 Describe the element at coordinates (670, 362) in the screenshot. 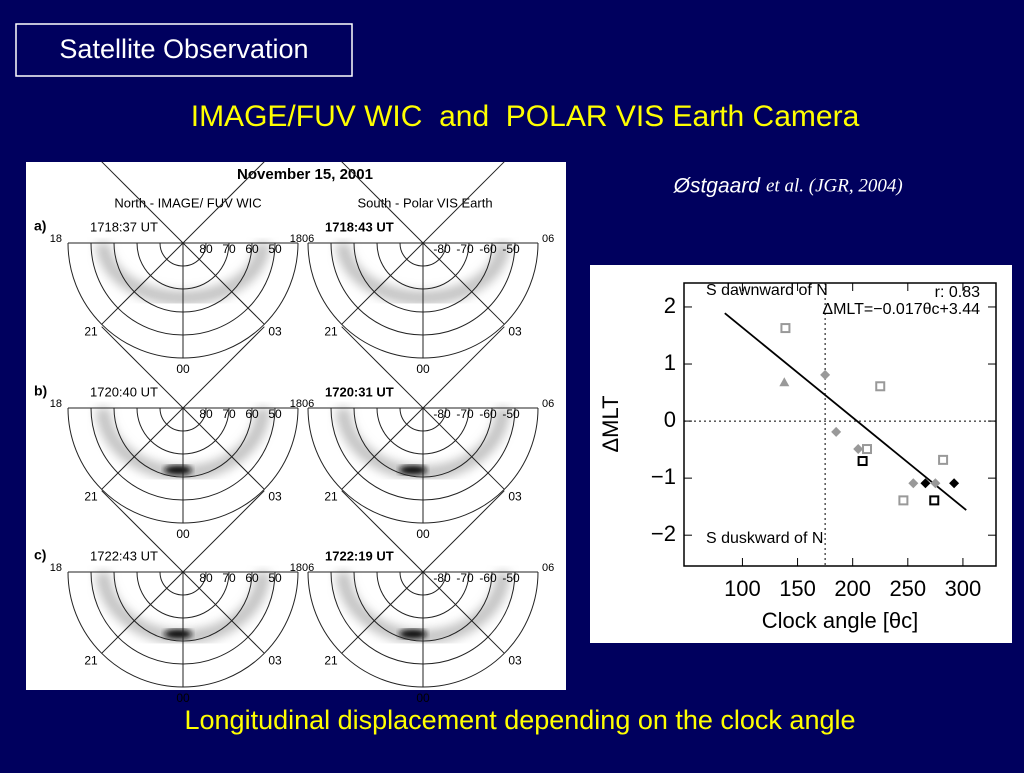

I see `y-tick-label: 1` at that location.